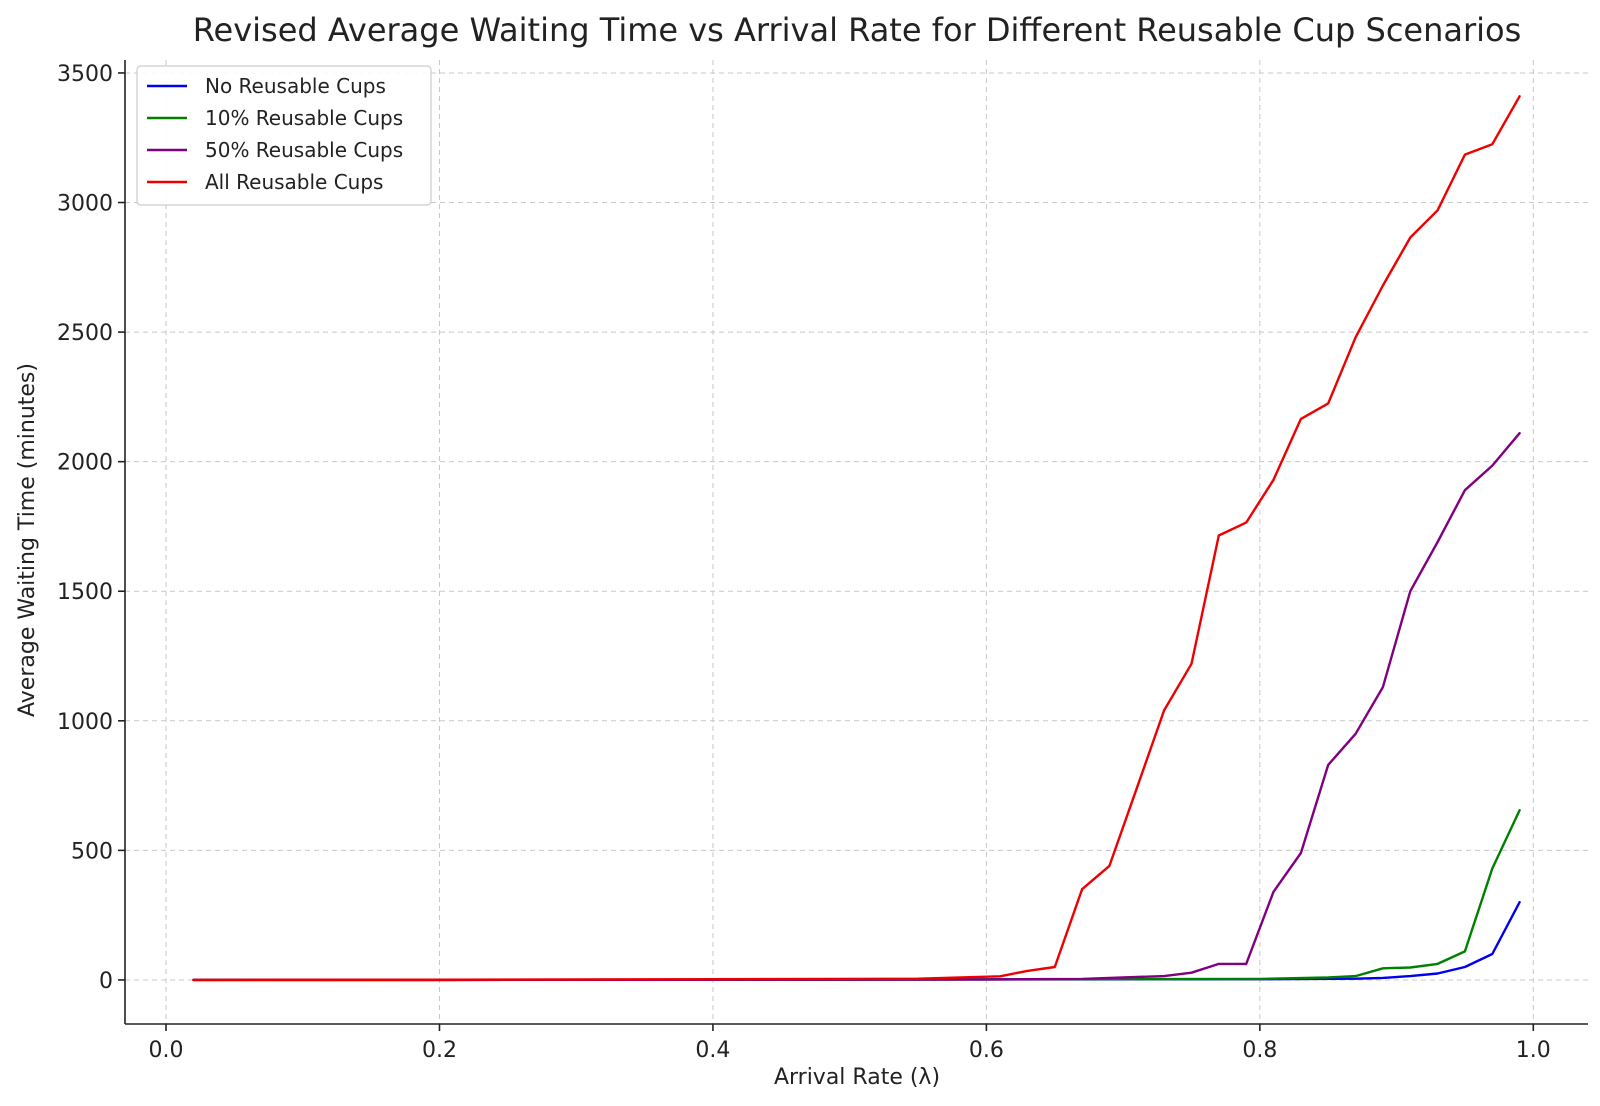 This screenshot has width=1600, height=1106. What do you see at coordinates (85, 722) in the screenshot?
I see `y-tick-label: 1000` at bounding box center [85, 722].